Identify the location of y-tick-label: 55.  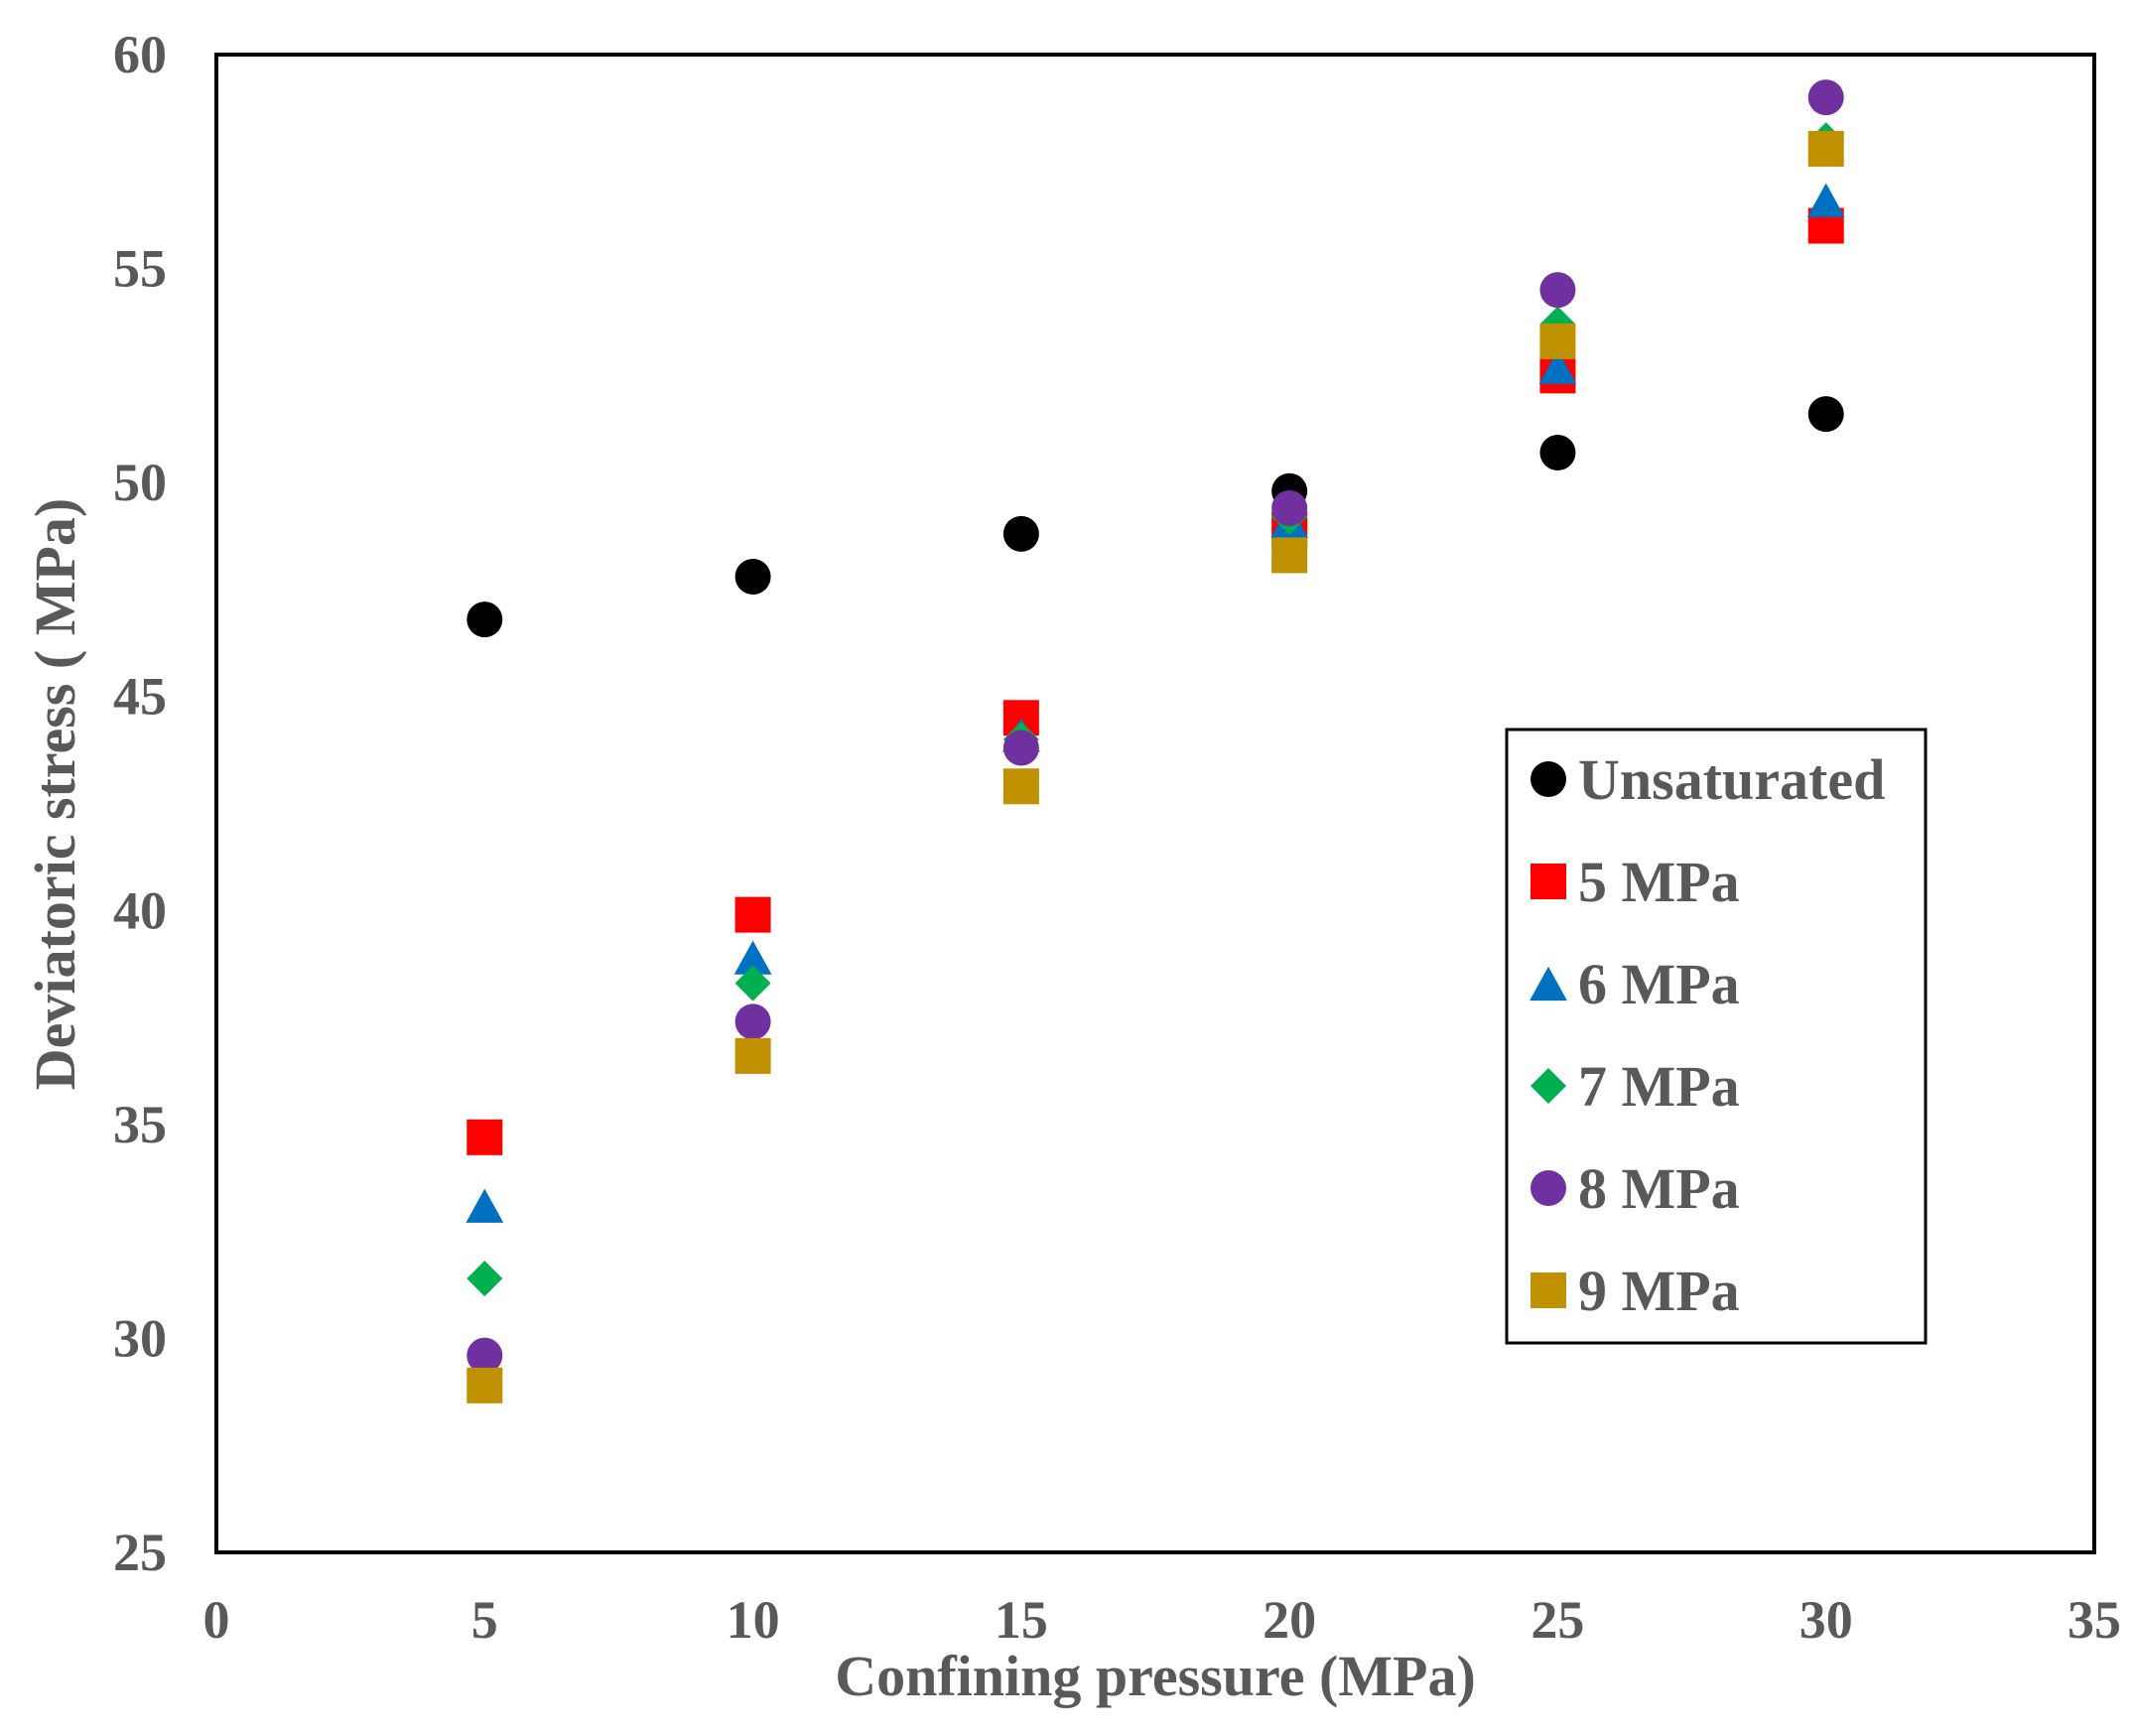
(140, 269).